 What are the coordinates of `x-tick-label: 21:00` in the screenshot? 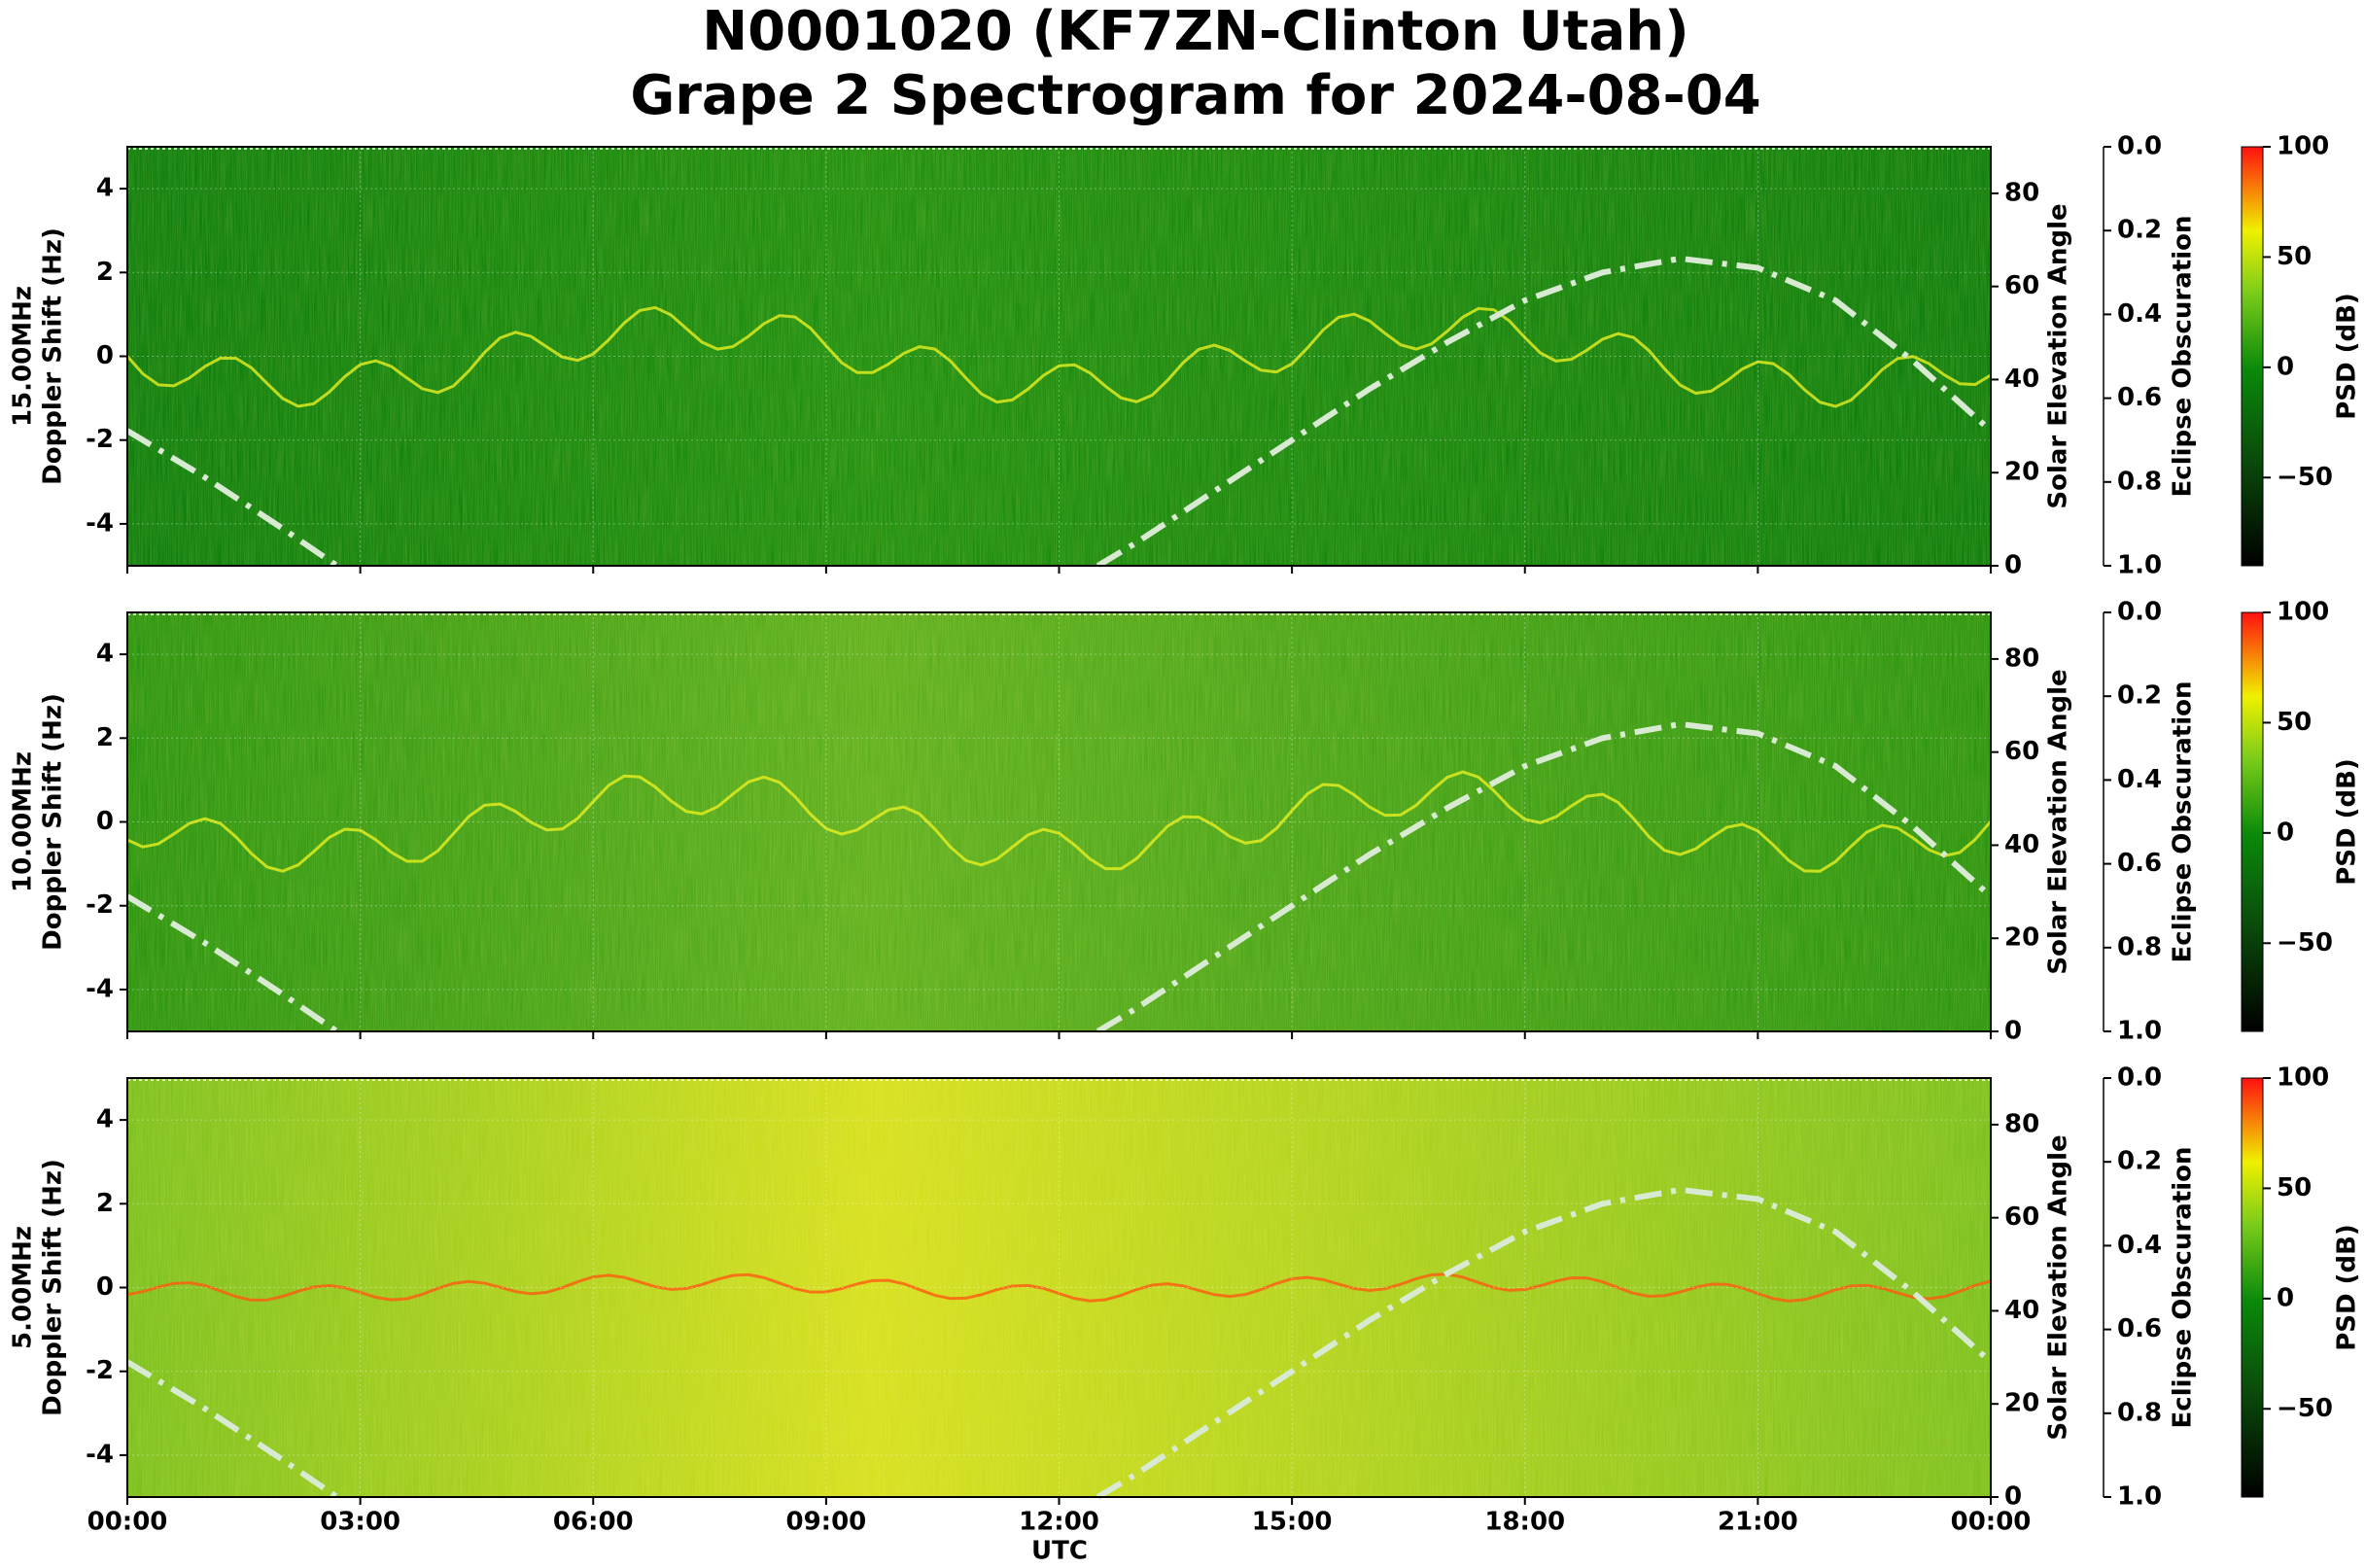 It's located at (1758, 1522).